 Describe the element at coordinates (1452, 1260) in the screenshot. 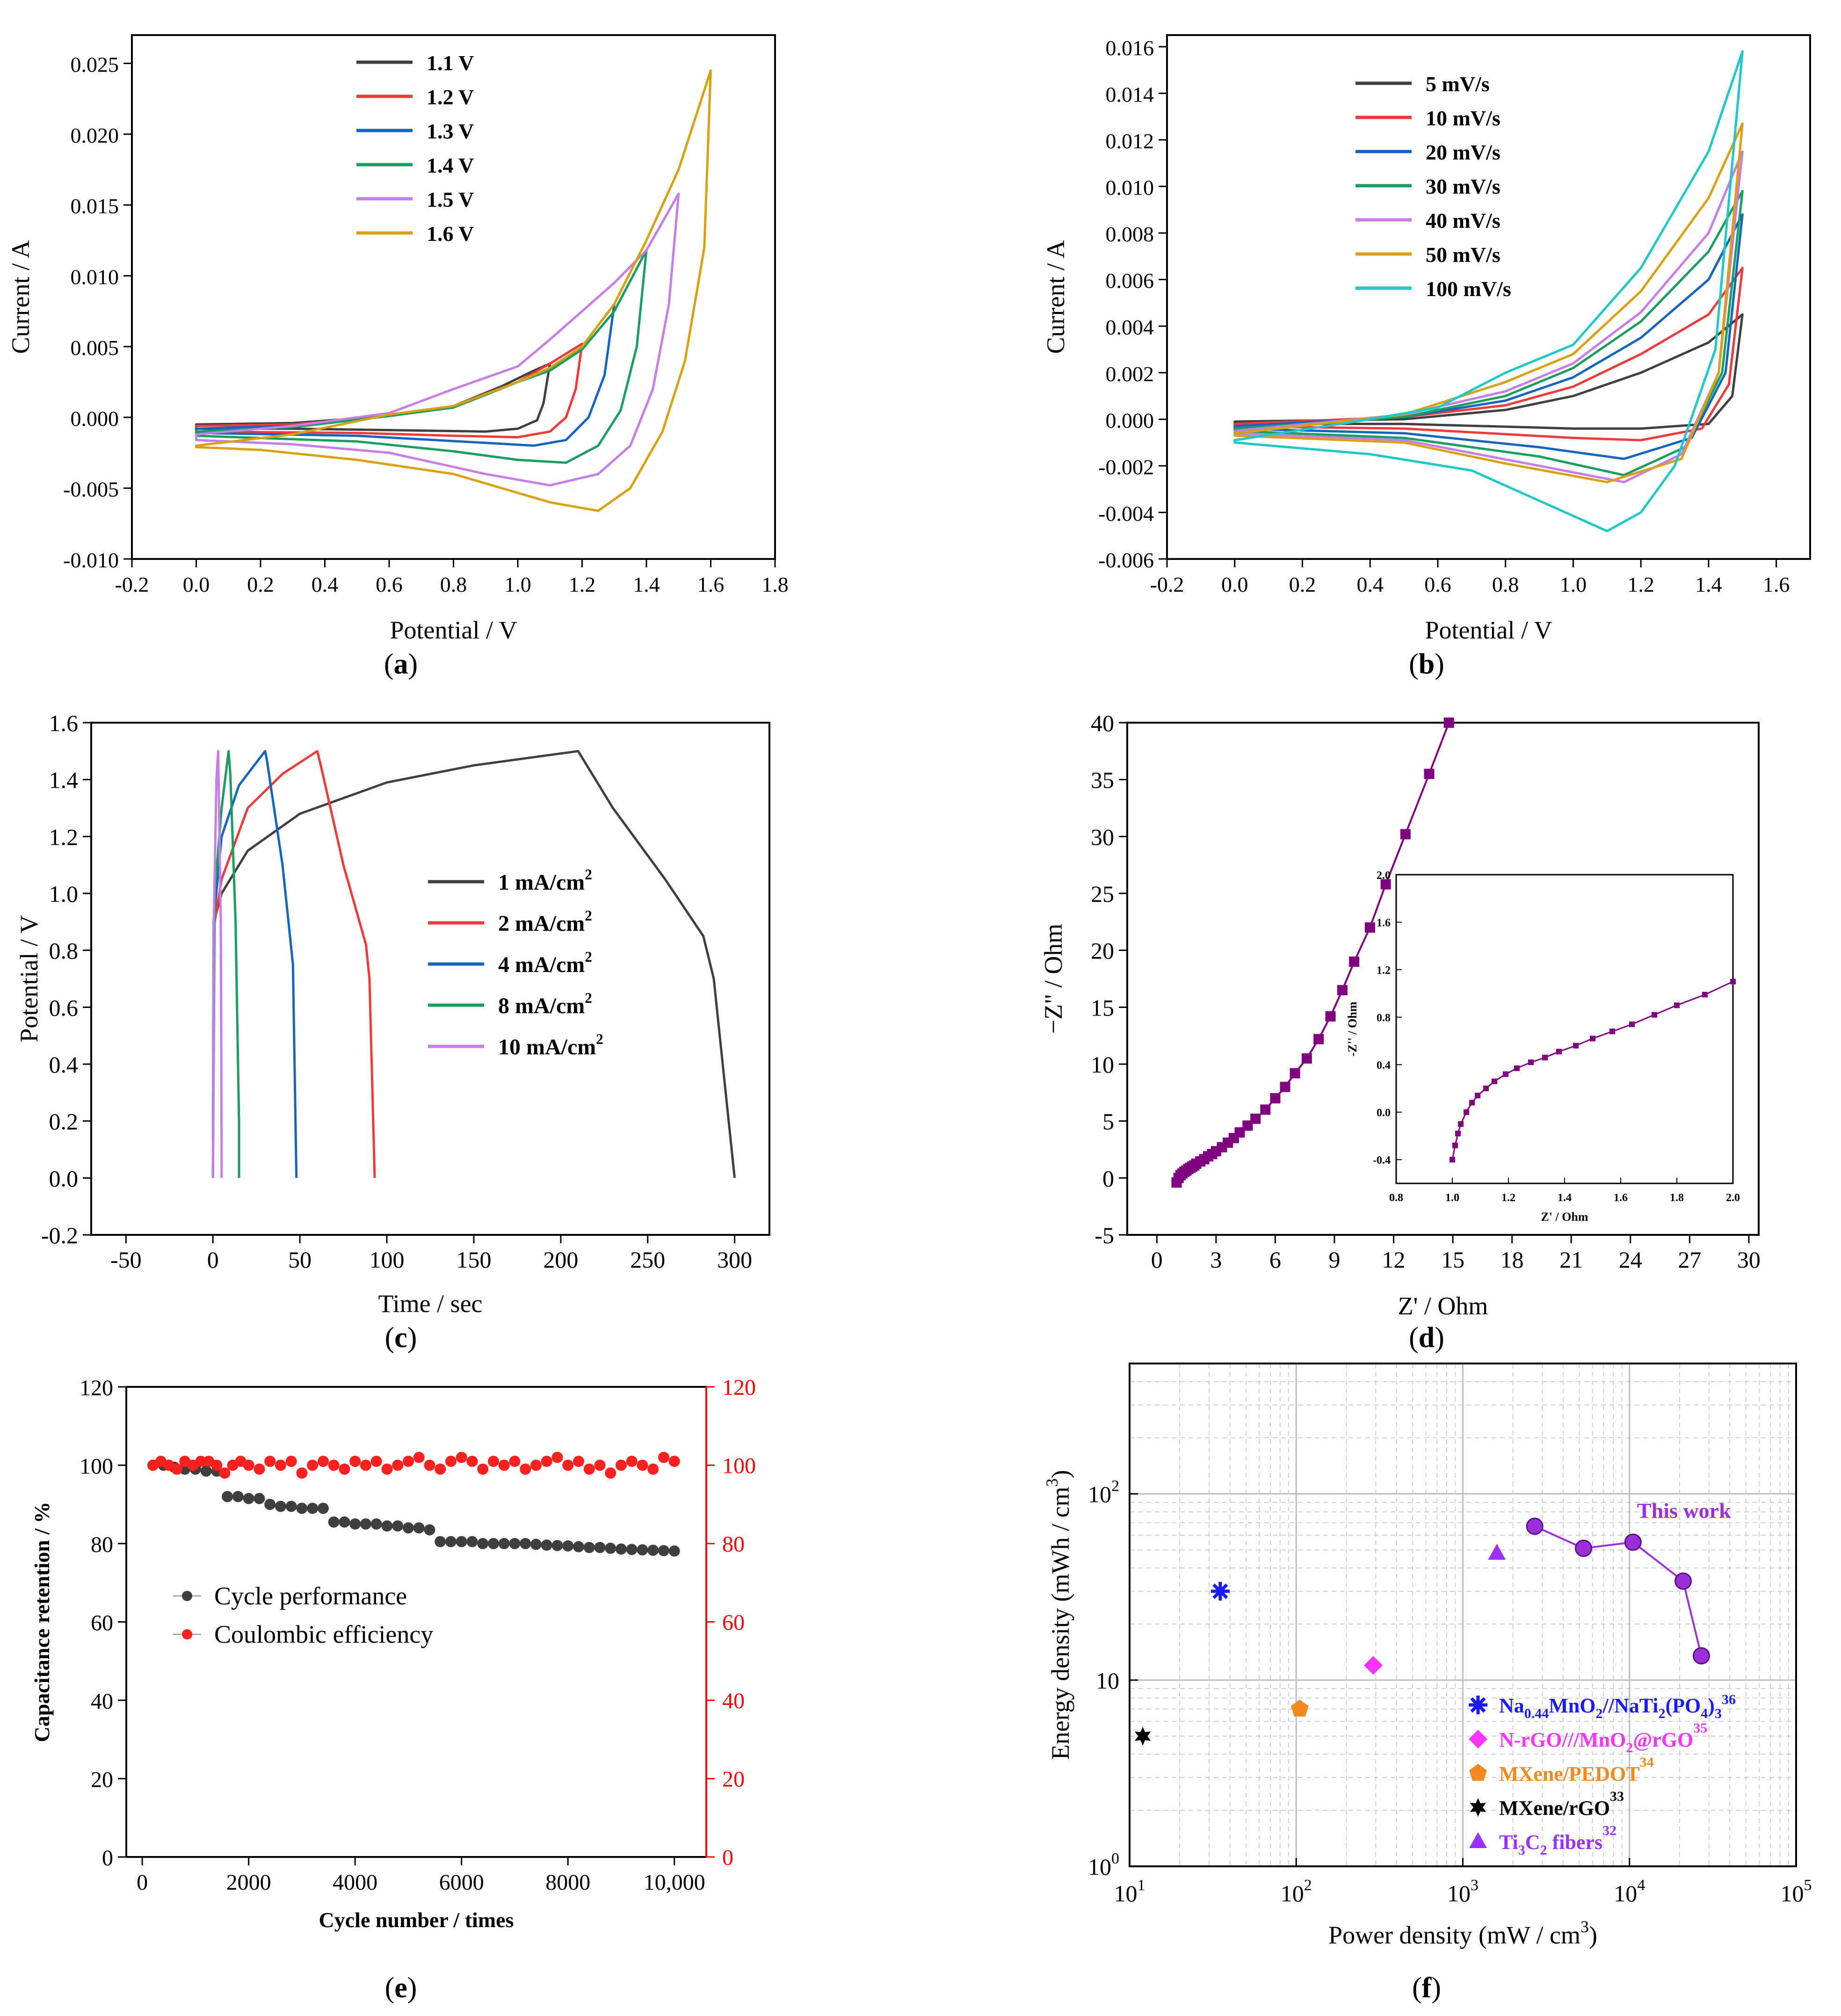

I see `x-tick-label: 15` at that location.